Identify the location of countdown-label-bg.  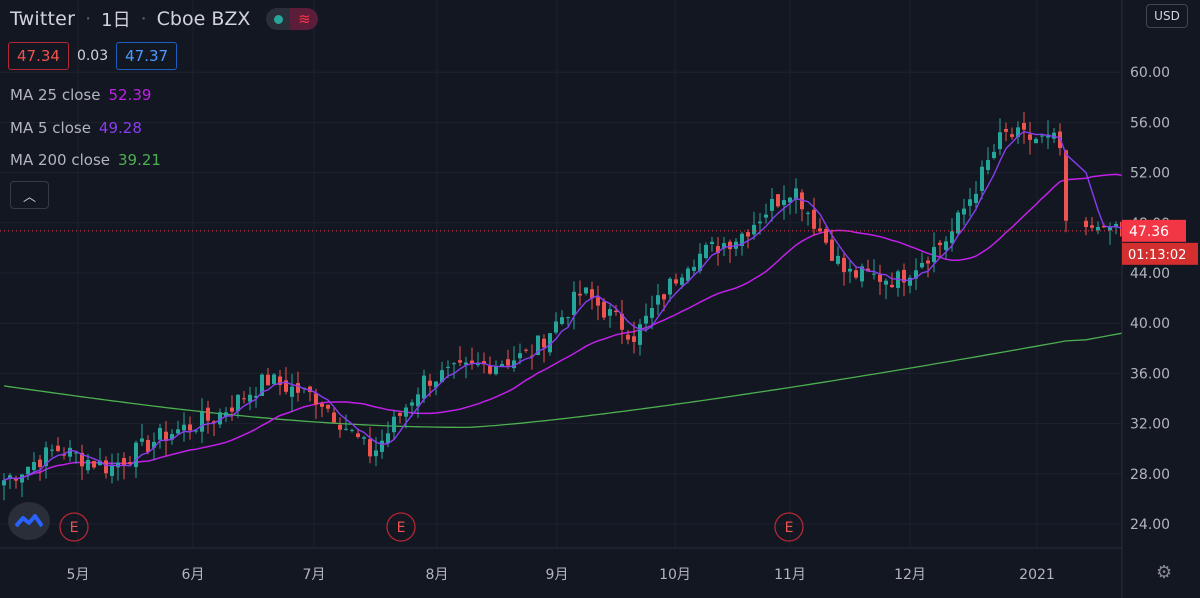
(1160, 253).